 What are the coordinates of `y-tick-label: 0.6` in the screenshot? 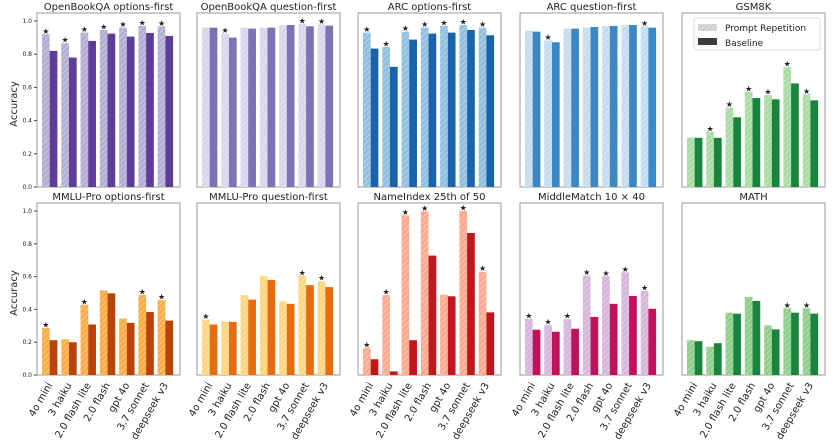 It's located at (27, 277).